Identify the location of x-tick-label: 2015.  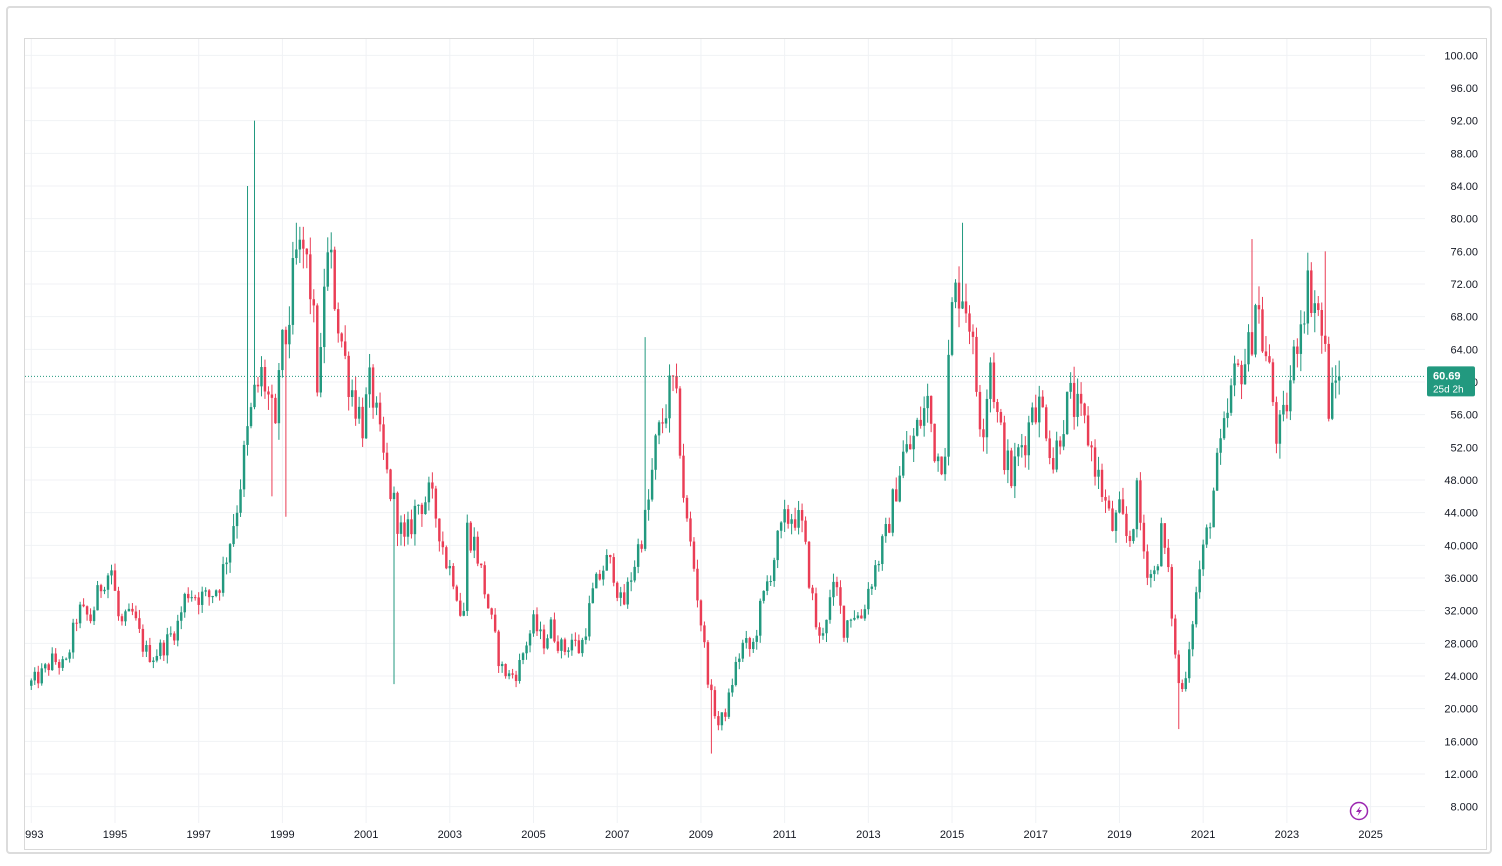
(952, 835).